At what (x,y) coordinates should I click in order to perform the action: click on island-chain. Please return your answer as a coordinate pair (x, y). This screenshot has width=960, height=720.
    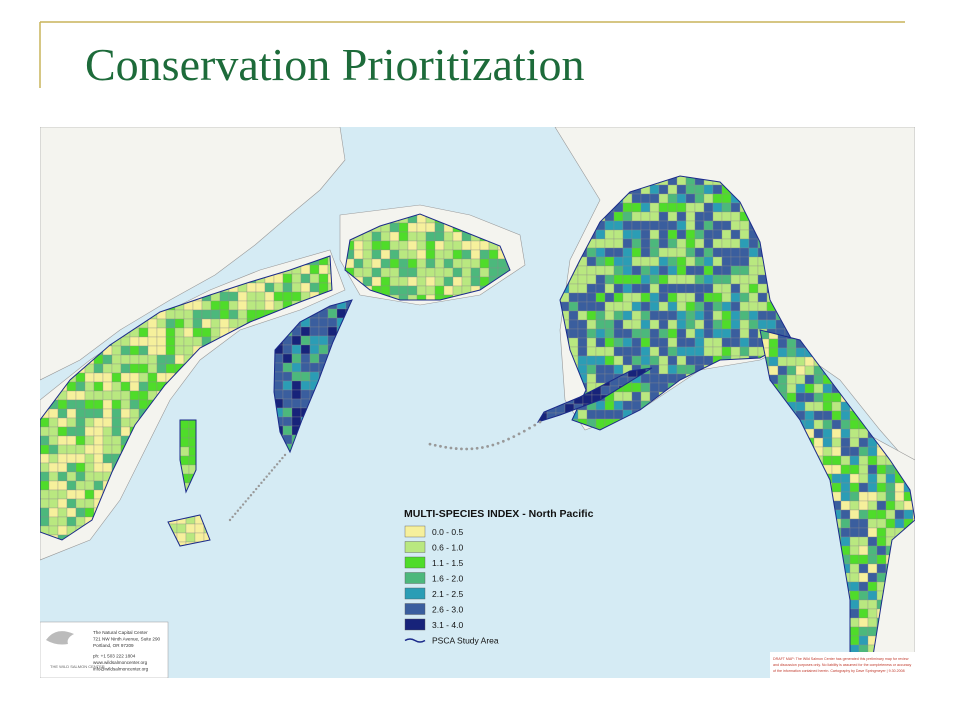
    Looking at the image, I should click on (385, 471).